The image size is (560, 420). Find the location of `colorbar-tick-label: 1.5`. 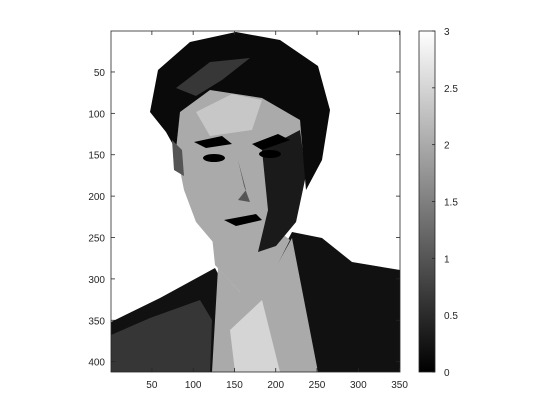

colorbar-tick-label: 1.5 is located at coordinates (451, 203).